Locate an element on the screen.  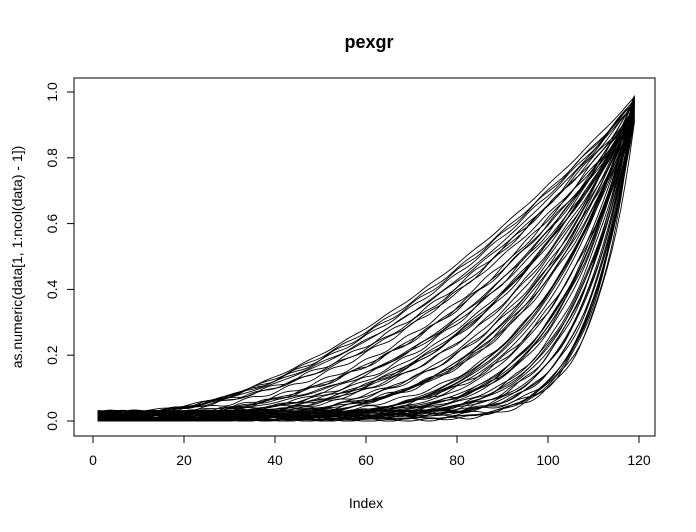
x-tick-label: 0 is located at coordinates (93, 460).